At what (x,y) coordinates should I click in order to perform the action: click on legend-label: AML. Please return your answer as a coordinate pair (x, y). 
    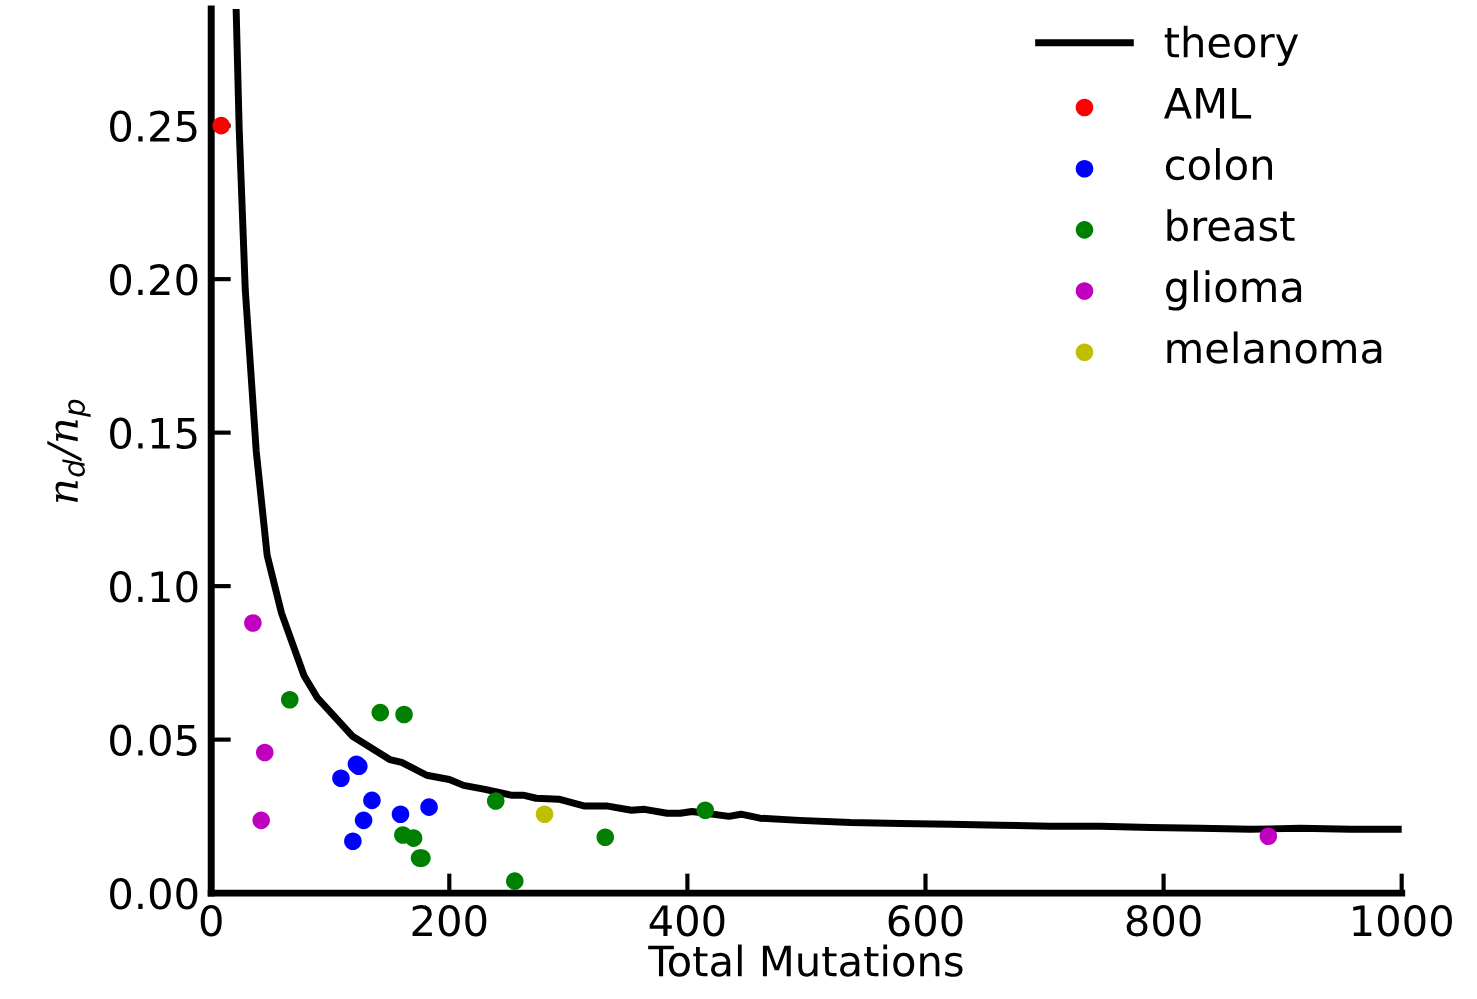
    Looking at the image, I should click on (1207, 103).